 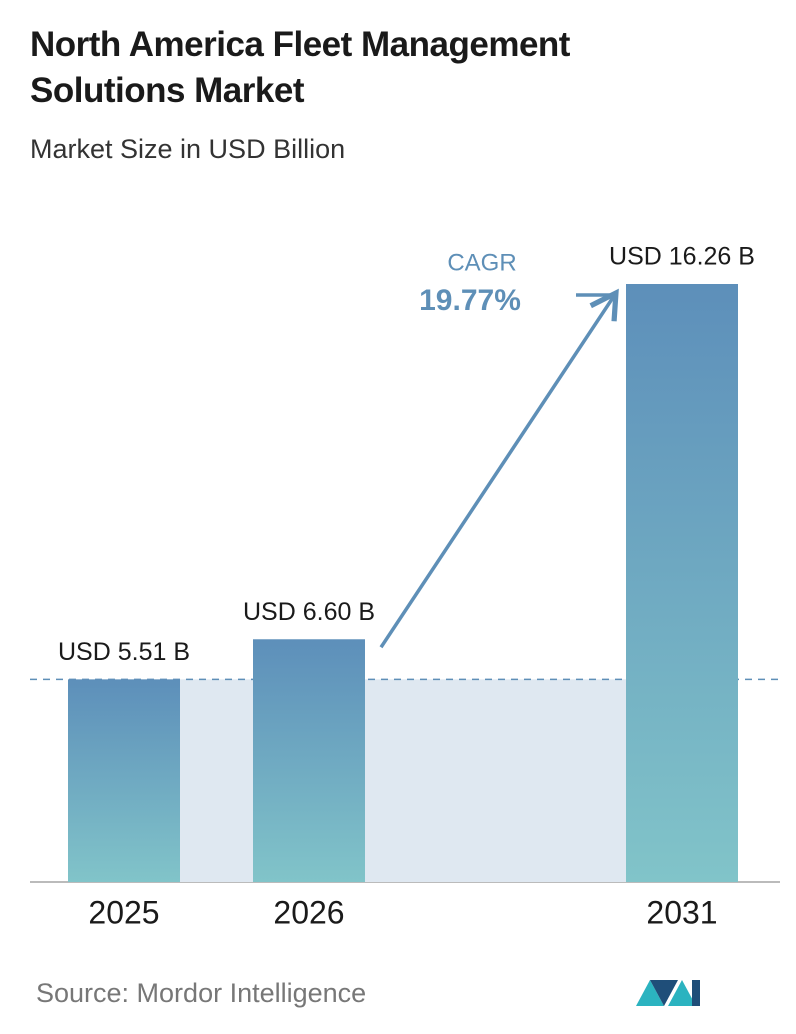 What do you see at coordinates (188, 149) in the screenshot?
I see `chart-subtitle: Market Size in USD Billion` at bounding box center [188, 149].